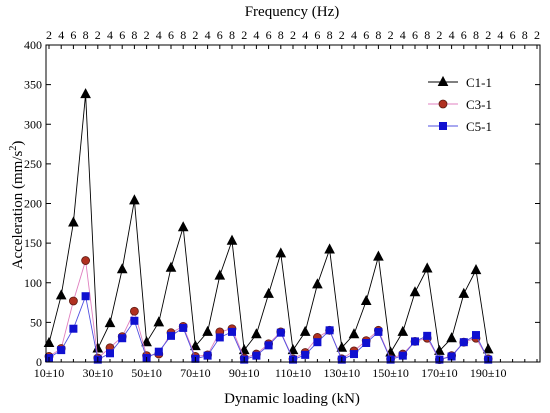 This screenshot has height=413, width=550. Describe the element at coordinates (293, 373) in the screenshot. I see `x-tick-label: 110±10` at that location.